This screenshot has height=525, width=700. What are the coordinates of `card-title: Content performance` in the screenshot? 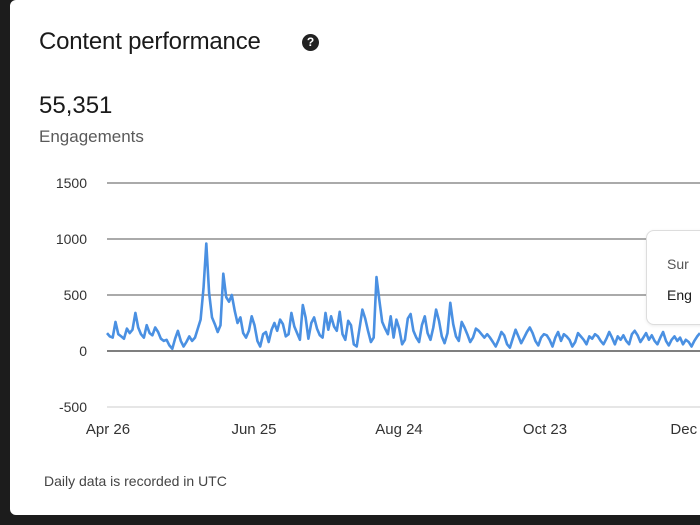 It's located at (150, 41).